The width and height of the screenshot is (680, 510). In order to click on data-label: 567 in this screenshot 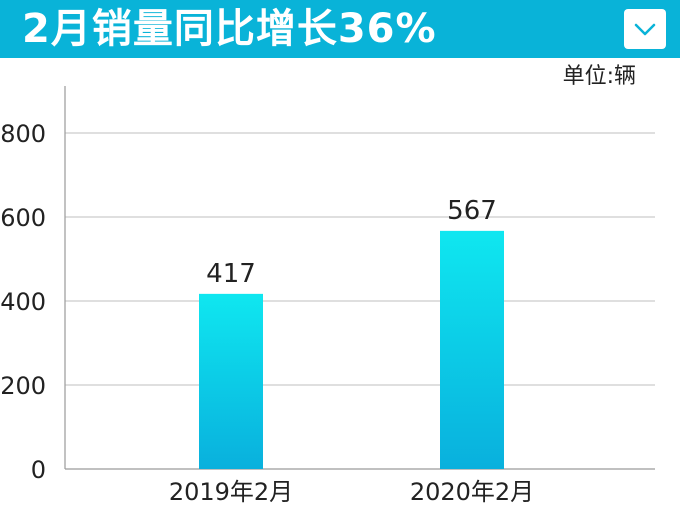, I will do `click(472, 211)`.